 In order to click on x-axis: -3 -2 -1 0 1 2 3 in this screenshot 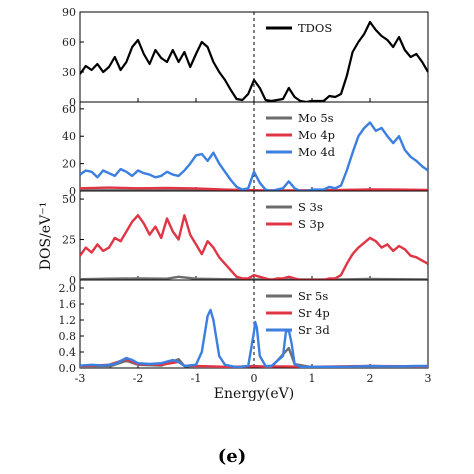, I will do `click(253, 378)`.